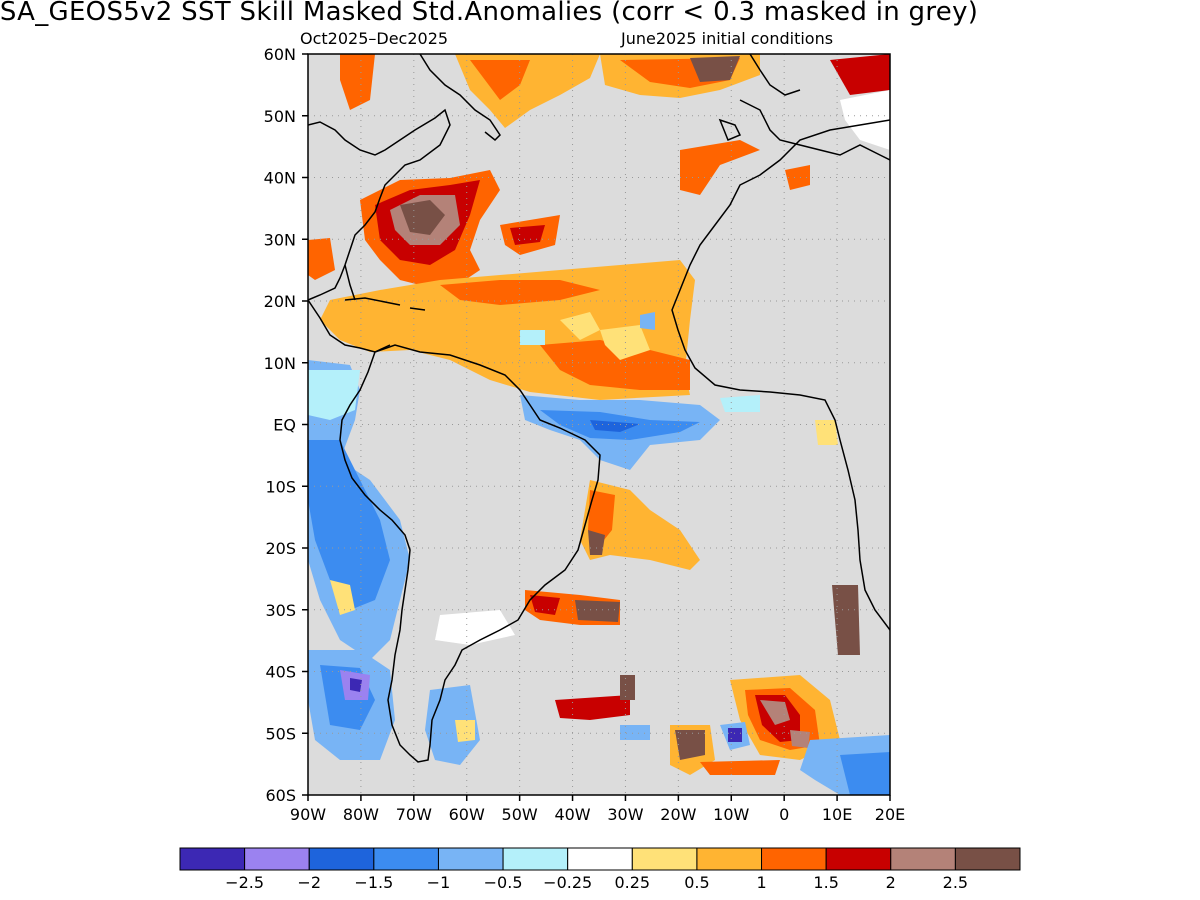 The image size is (1200, 900). Describe the element at coordinates (572, 814) in the screenshot. I see `lon-tick-label: 40W` at that location.